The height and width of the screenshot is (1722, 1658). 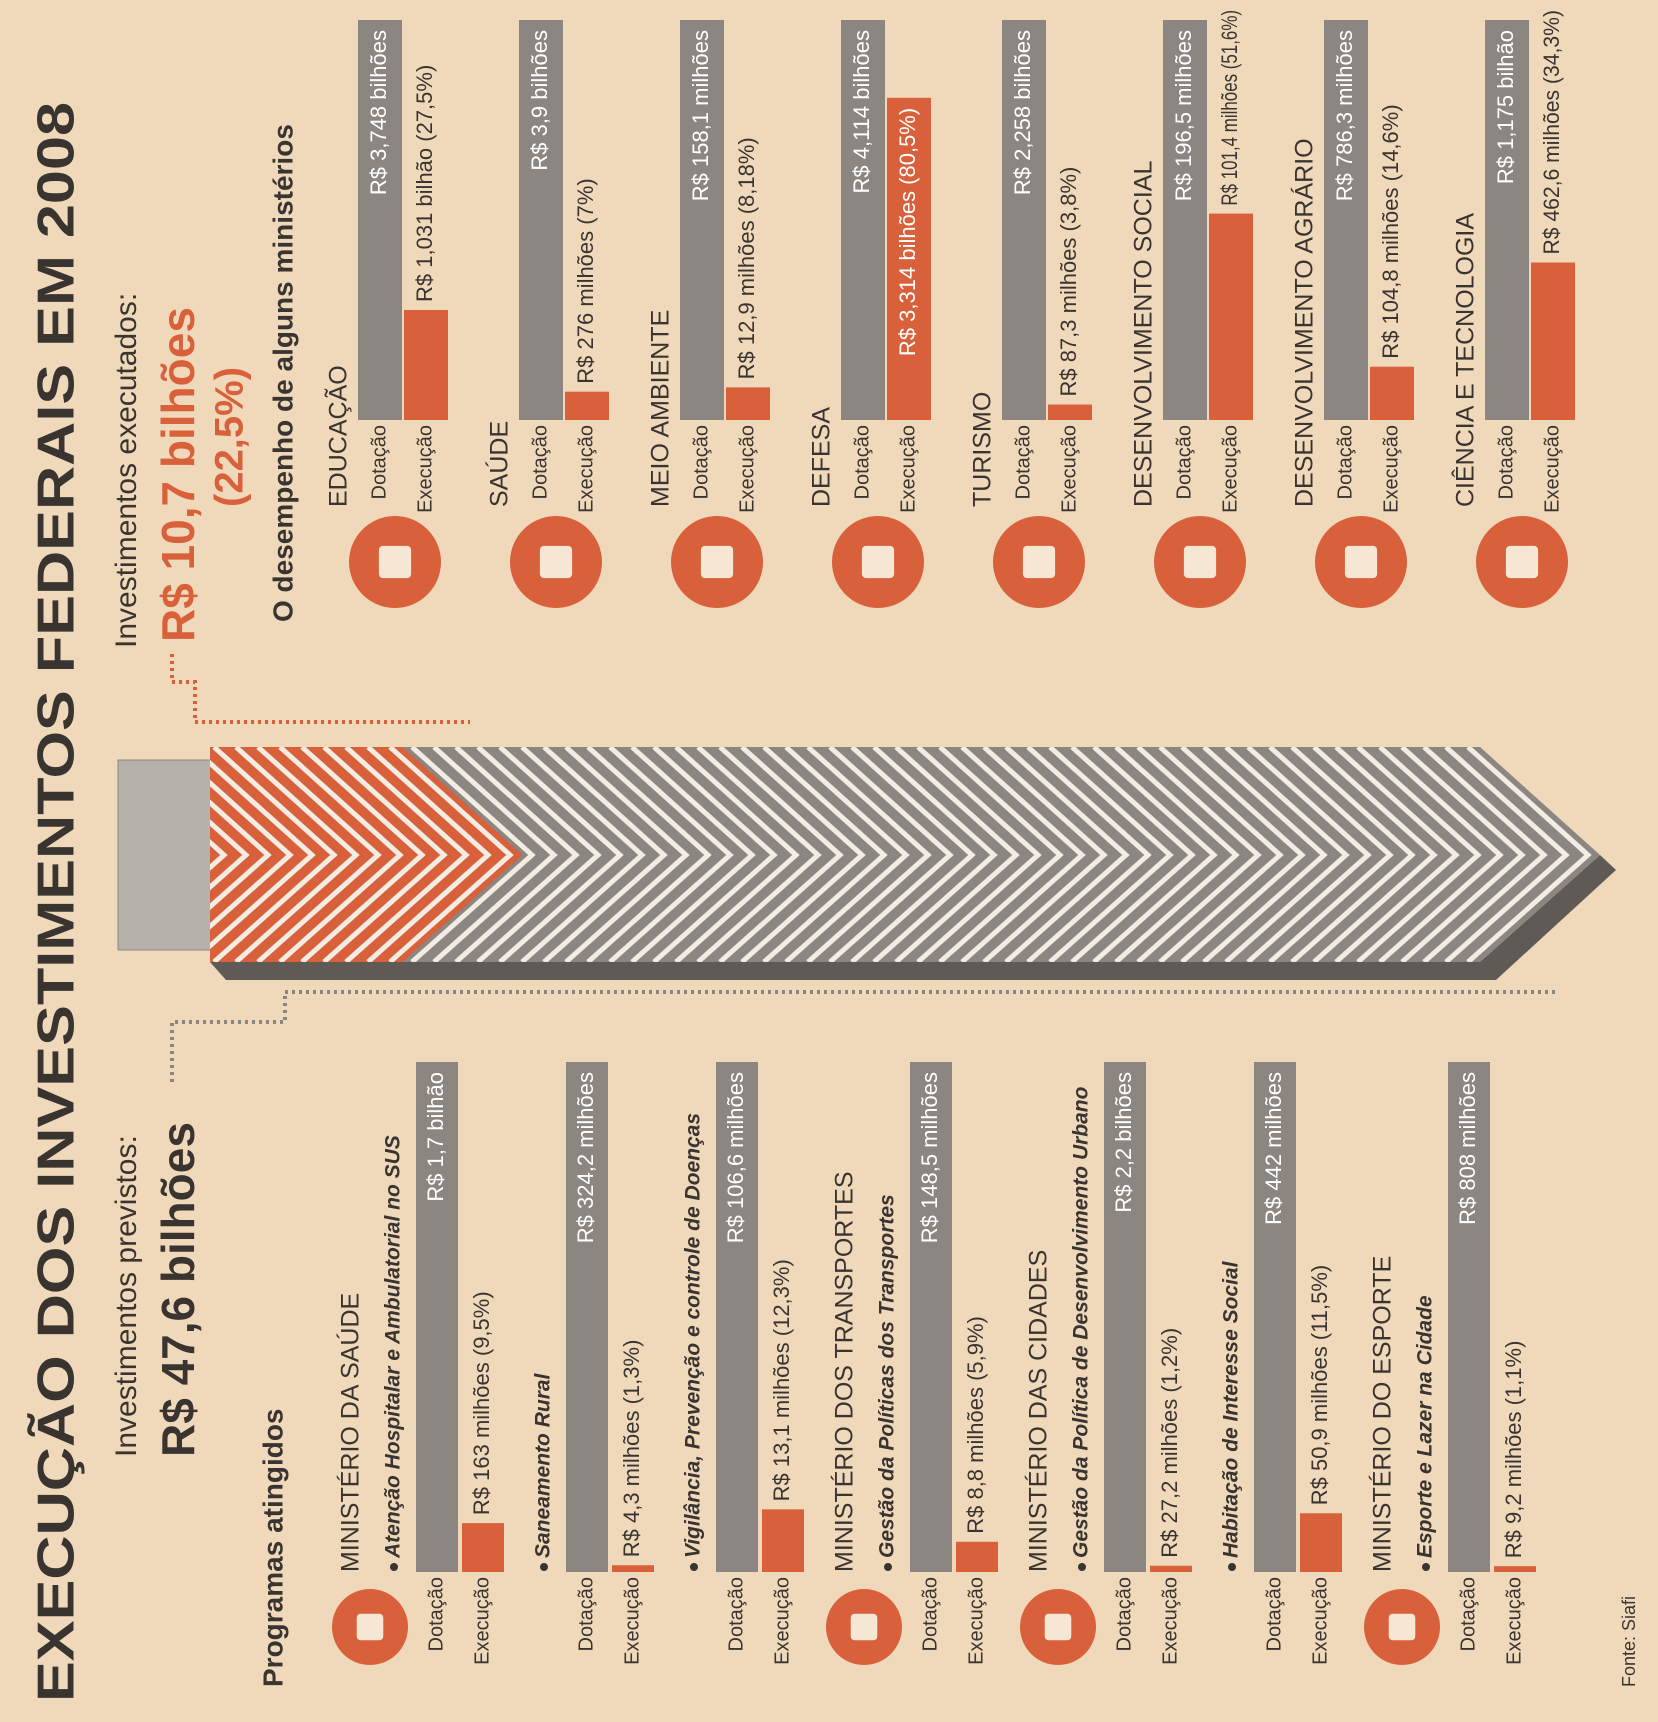 What do you see at coordinates (1038, 1411) in the screenshot?
I see `ministry-name: MINISTÉRIO DAS CIDADES` at bounding box center [1038, 1411].